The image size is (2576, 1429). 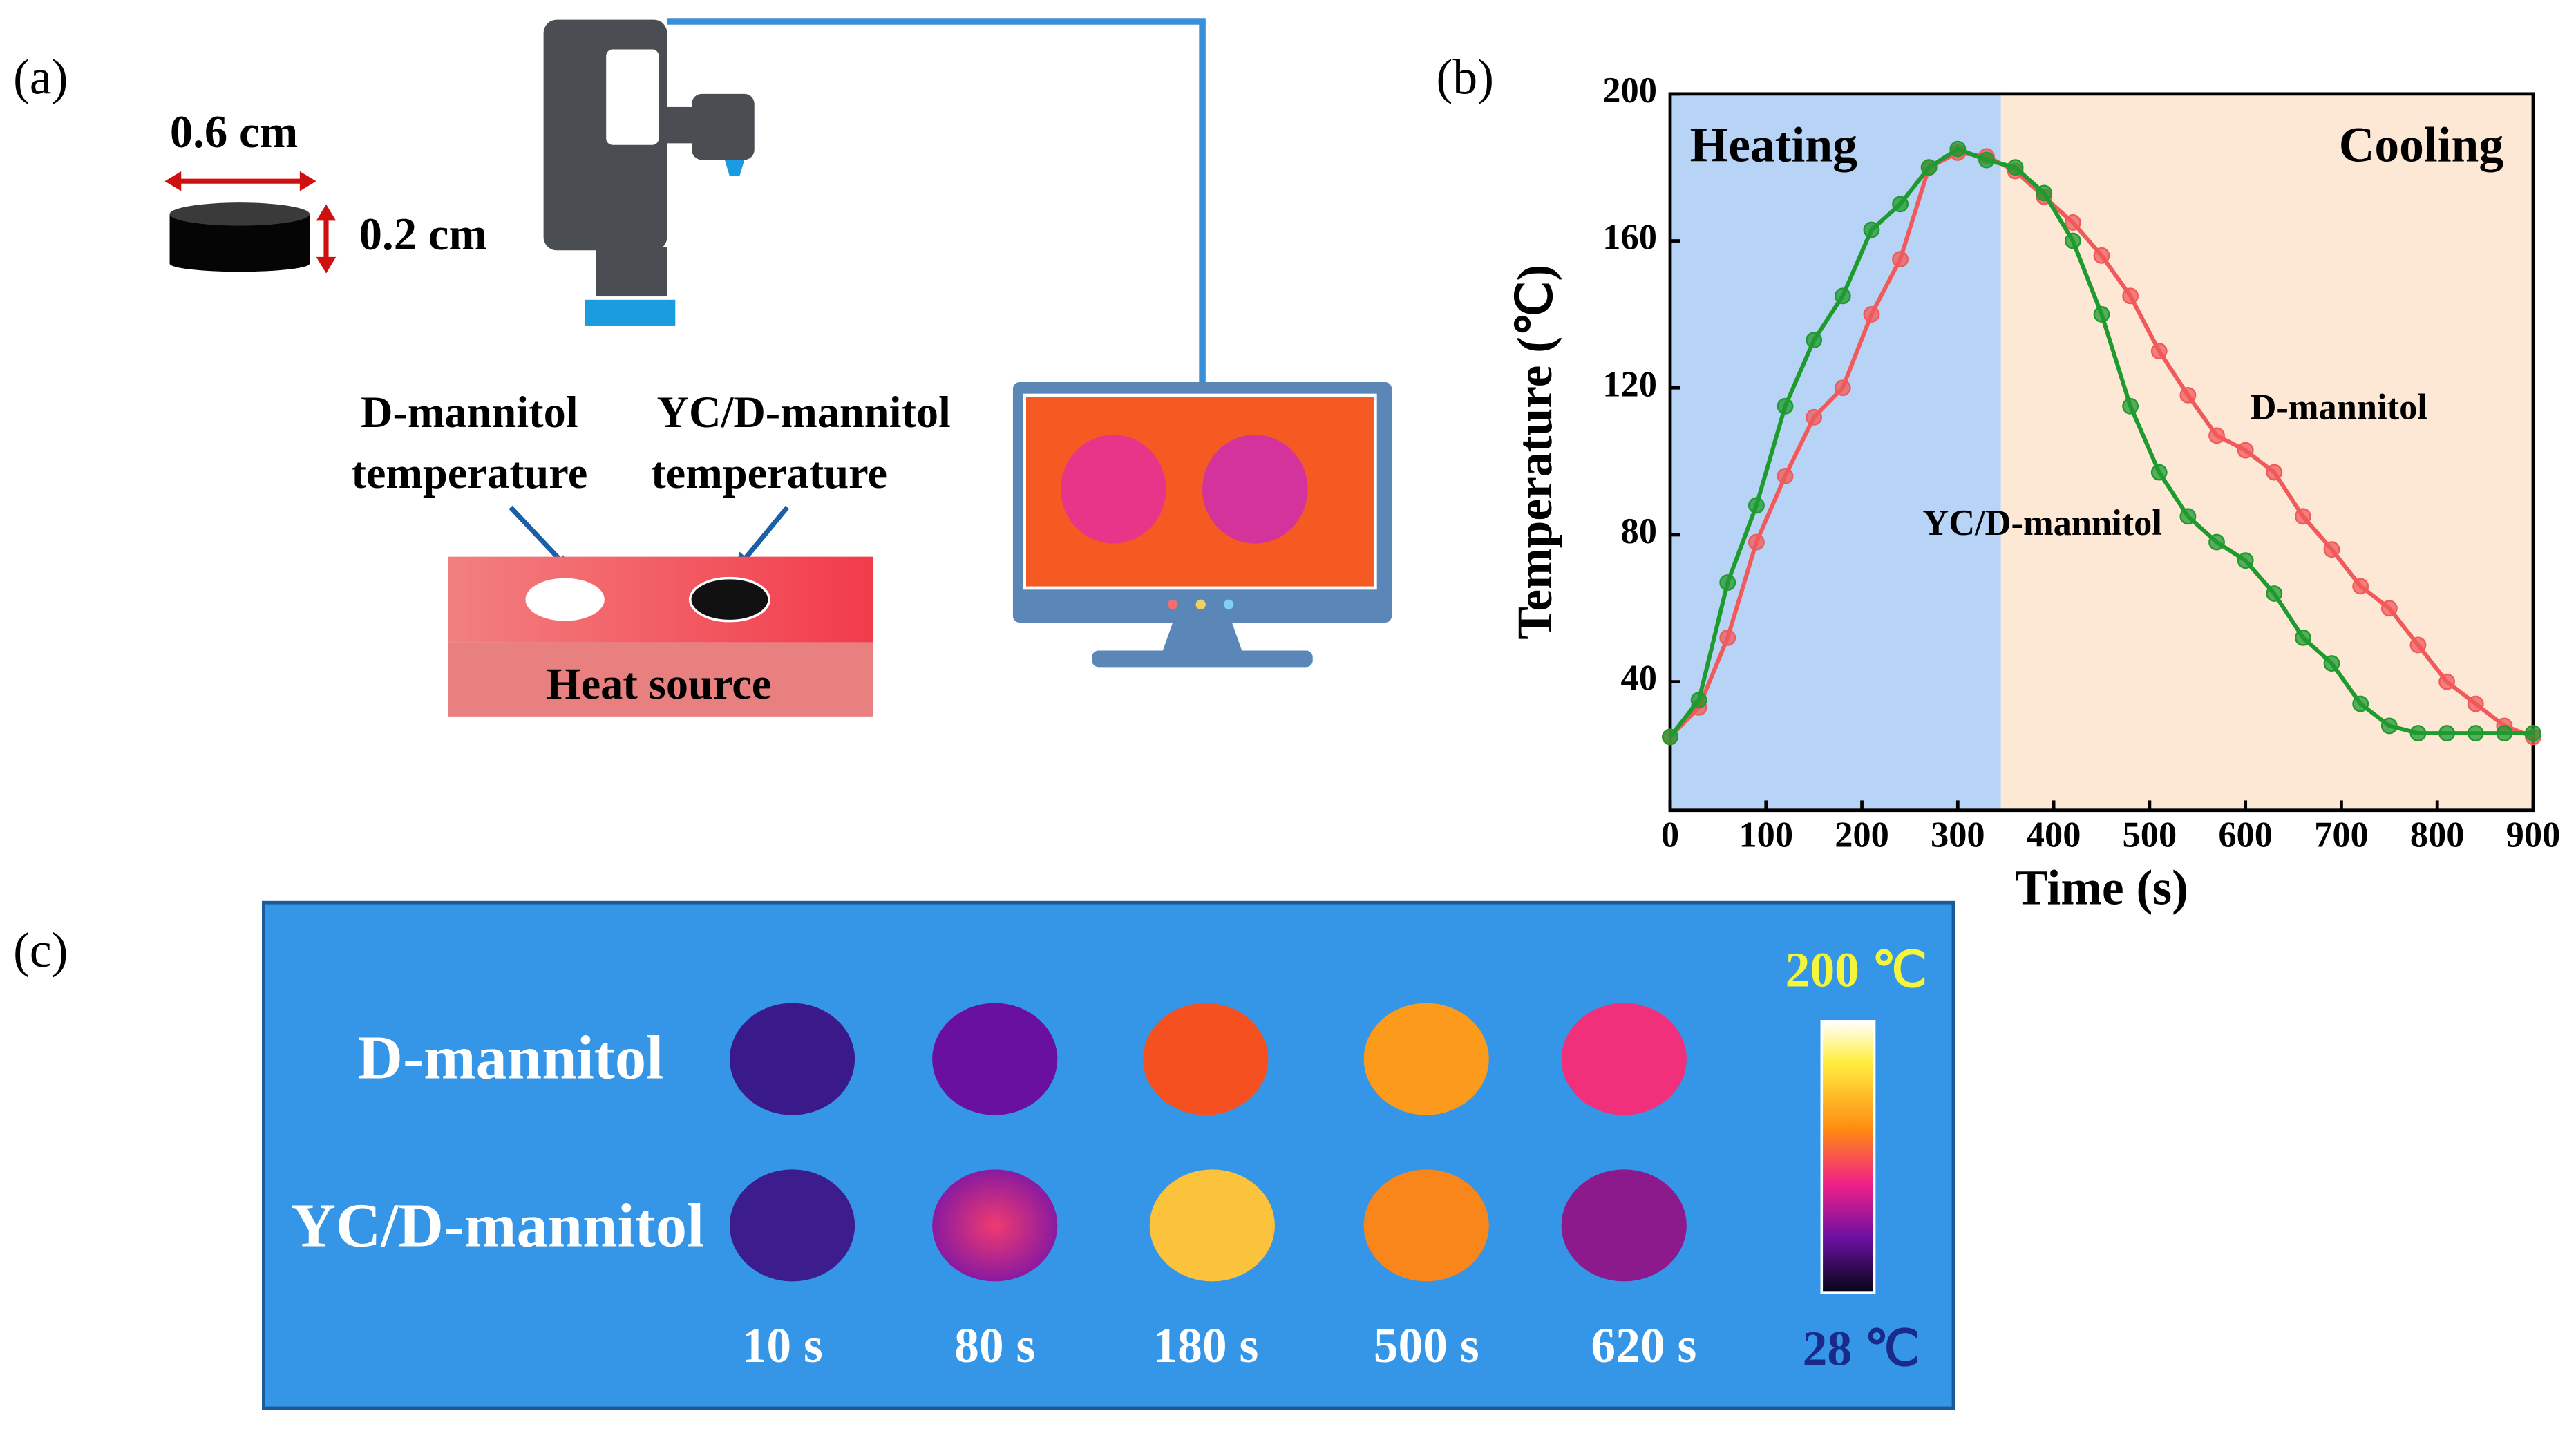 What do you see at coordinates (1202, 636) in the screenshot?
I see `monitor-stand` at bounding box center [1202, 636].